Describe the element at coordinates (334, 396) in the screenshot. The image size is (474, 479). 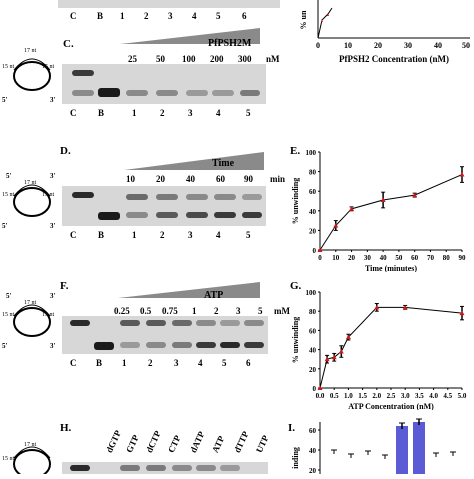
I see `x-tick-label: 0.5` at that location.